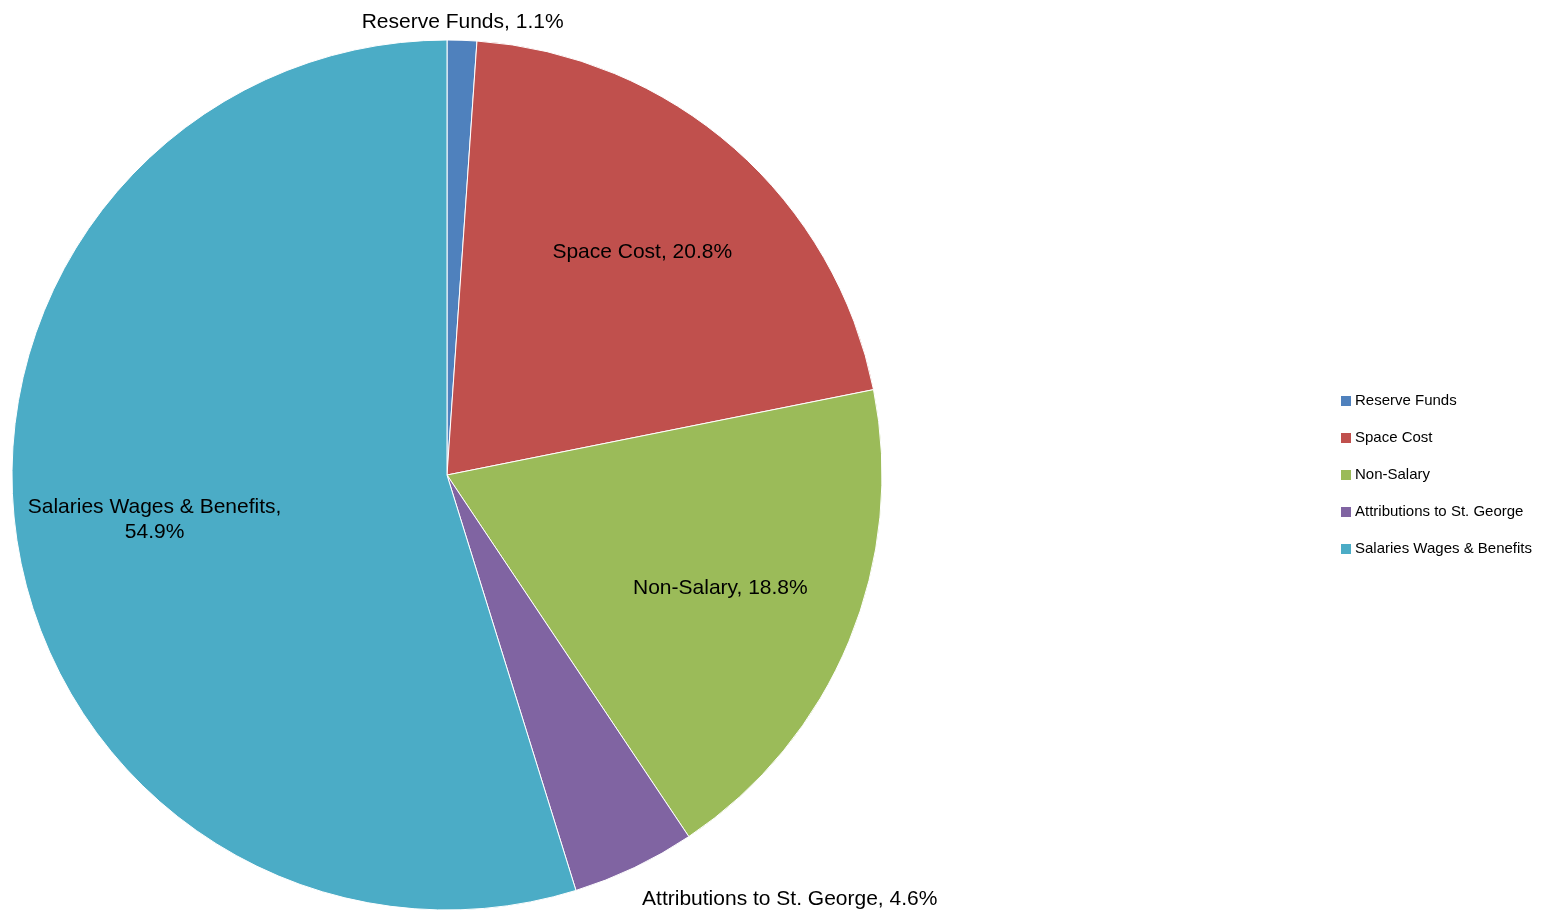 The width and height of the screenshot is (1557, 922). I want to click on data-label: Attributions to St. George, 4.6%, so click(790, 898).